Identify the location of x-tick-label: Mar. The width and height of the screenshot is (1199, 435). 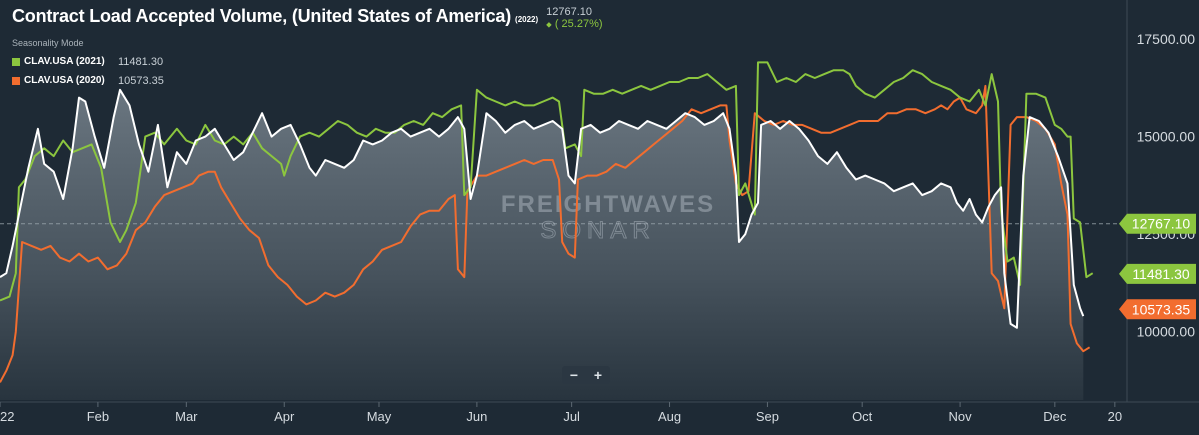
(186, 416).